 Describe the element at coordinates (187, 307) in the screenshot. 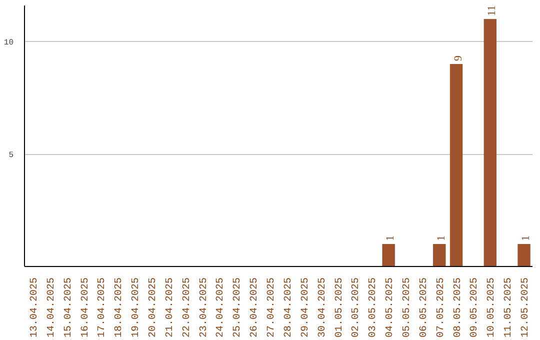

I see `x-tick-label: 22.04.2025` at that location.